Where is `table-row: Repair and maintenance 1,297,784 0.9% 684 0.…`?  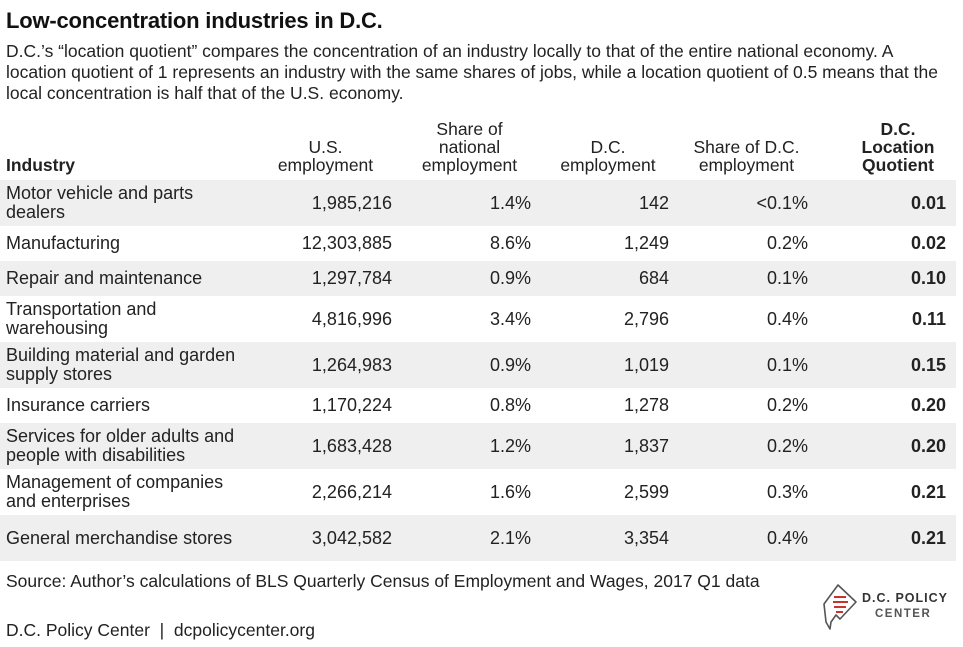
table-row: Repair and maintenance 1,297,784 0.9% 684 0.… is located at coordinates (478, 278).